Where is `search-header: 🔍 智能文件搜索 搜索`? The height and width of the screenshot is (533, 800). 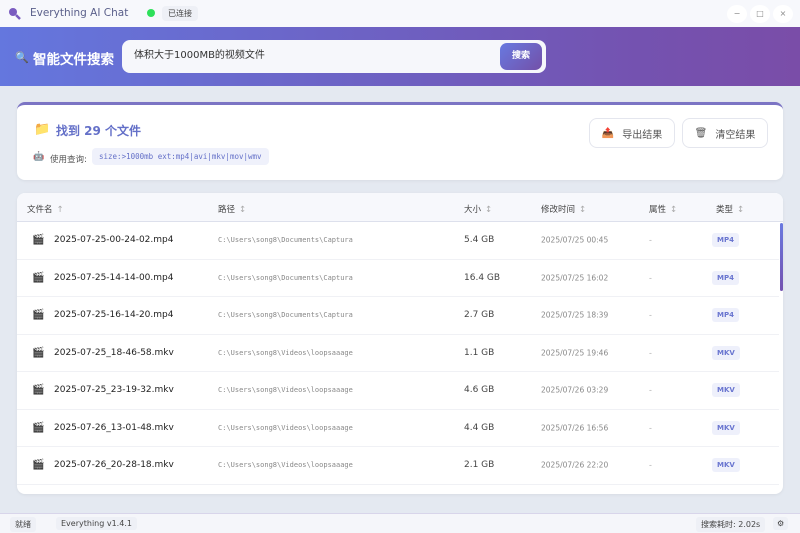 search-header: 🔍 智能文件搜索 搜索 is located at coordinates (400, 56).